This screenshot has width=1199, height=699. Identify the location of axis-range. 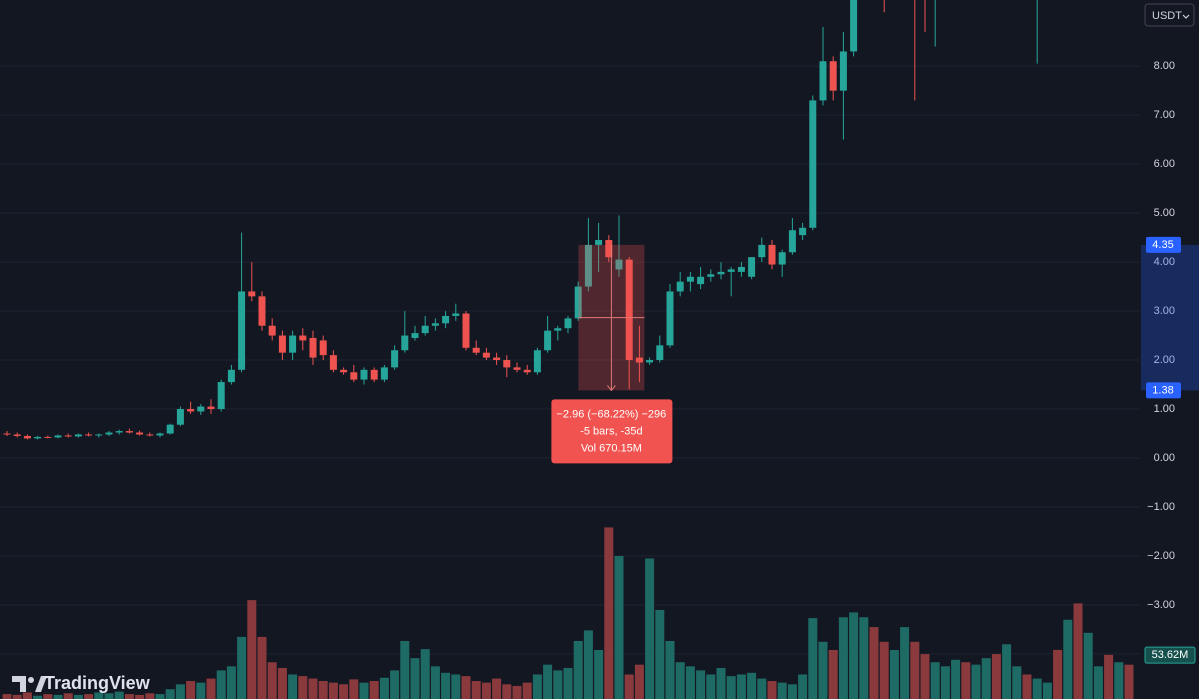
(1170, 317).